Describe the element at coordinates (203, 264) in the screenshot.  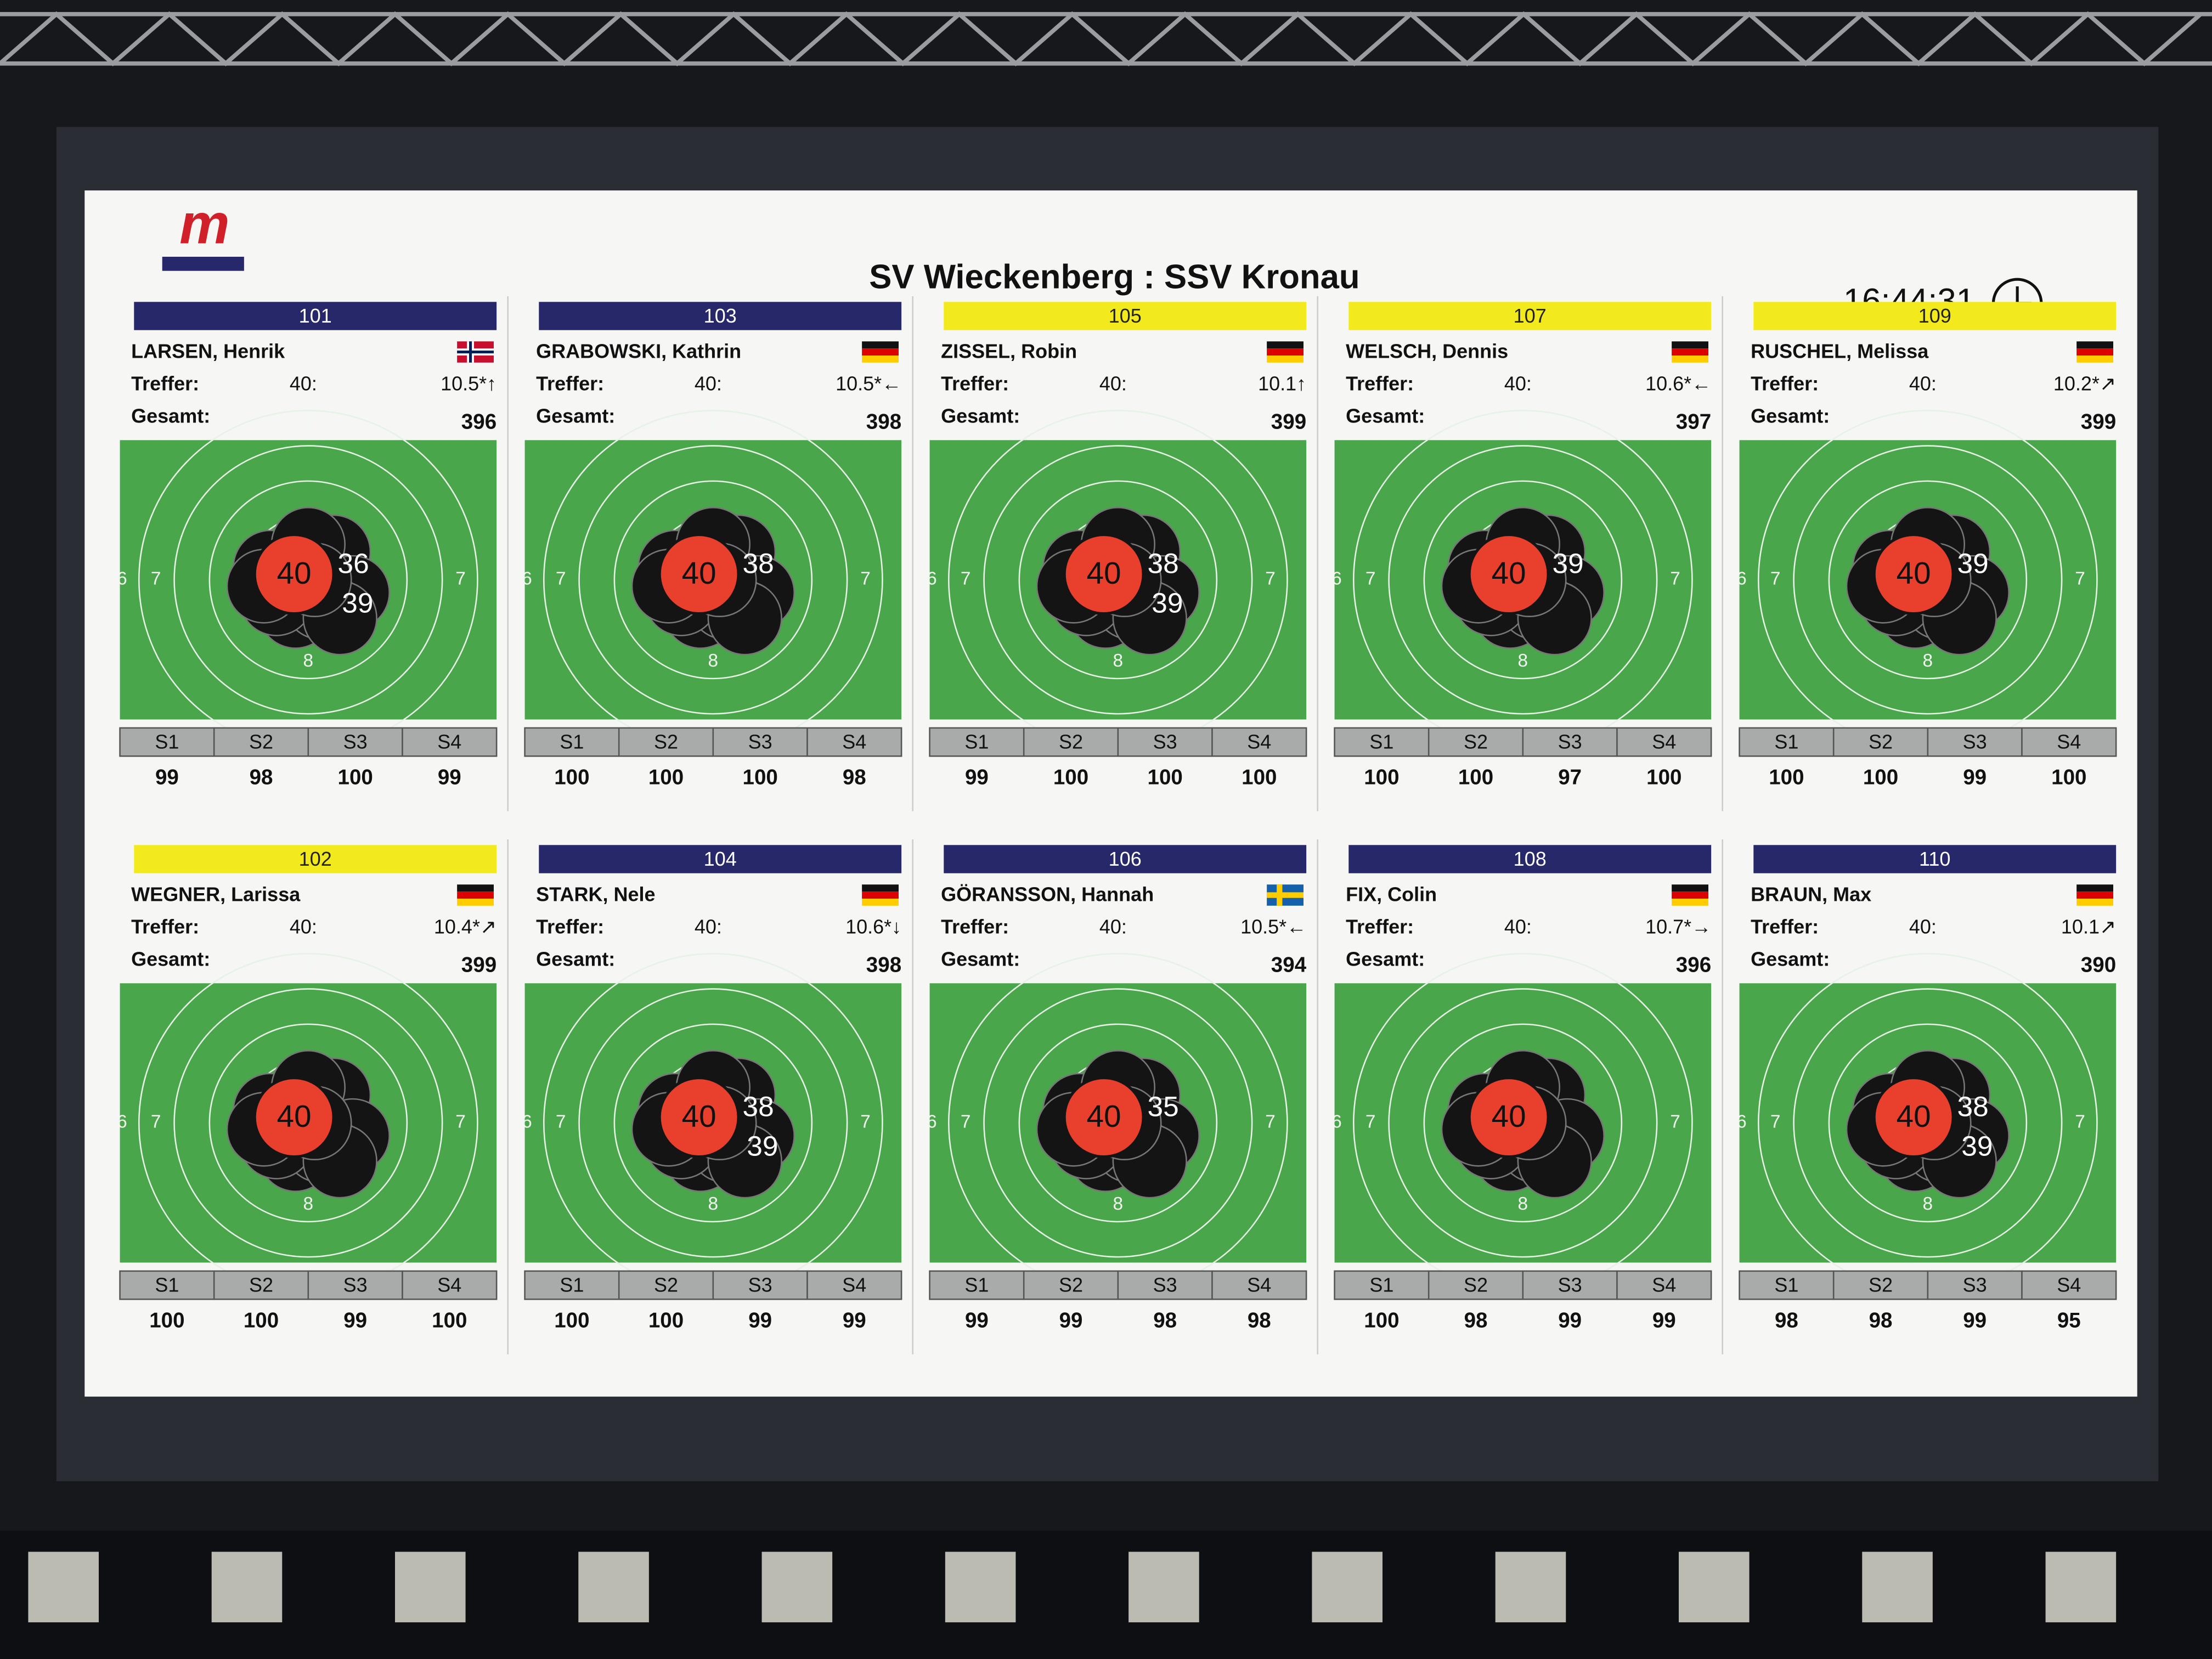
I see `logo-bar` at that location.